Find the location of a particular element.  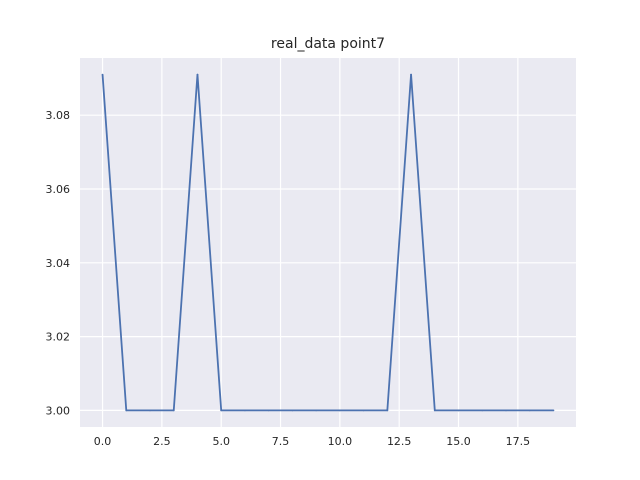

x-tick-label: 10.0 is located at coordinates (340, 441).